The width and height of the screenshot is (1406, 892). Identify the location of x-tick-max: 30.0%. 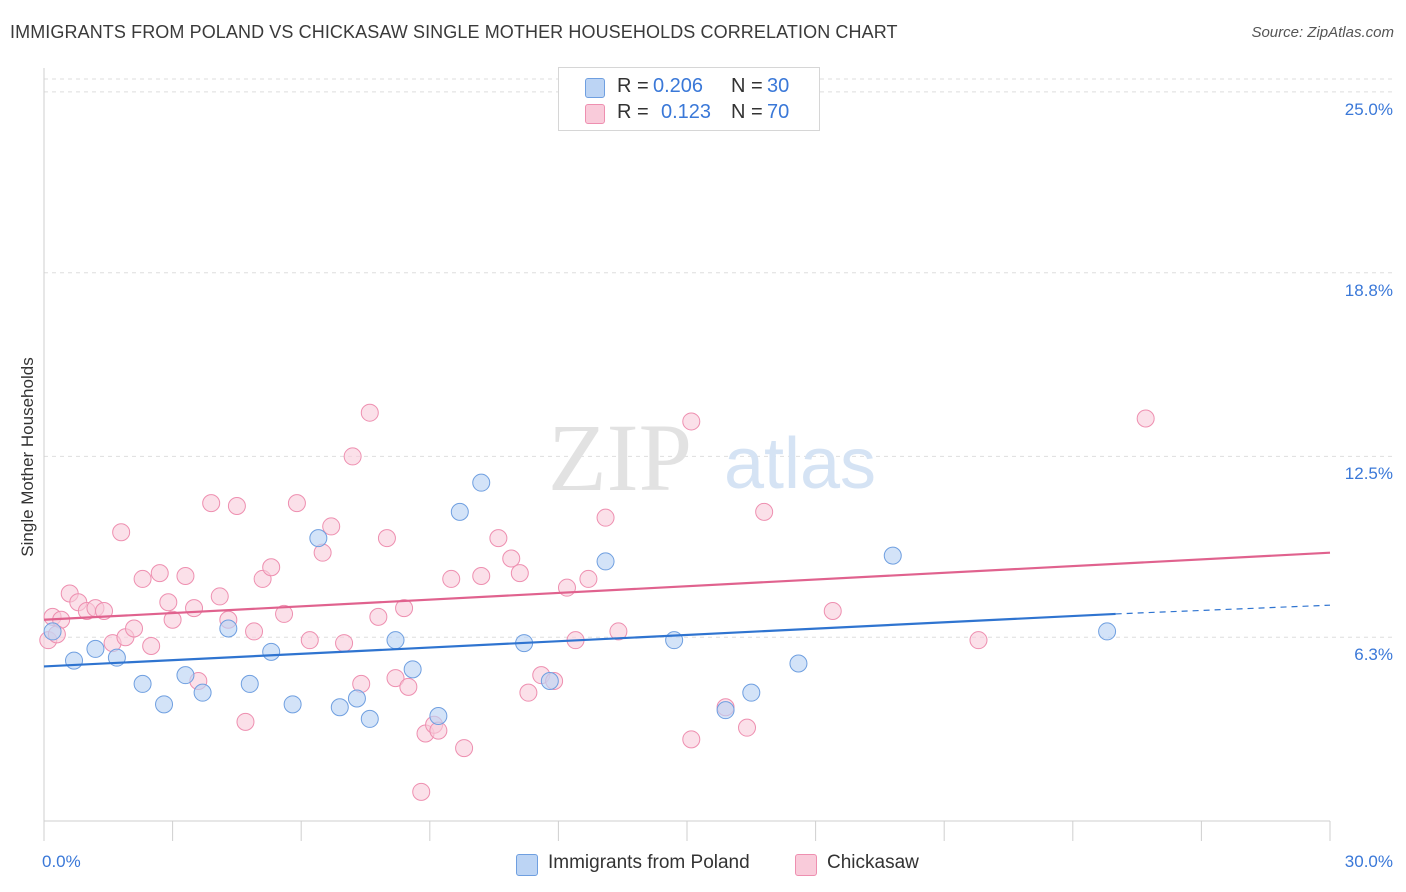
(1368, 861).